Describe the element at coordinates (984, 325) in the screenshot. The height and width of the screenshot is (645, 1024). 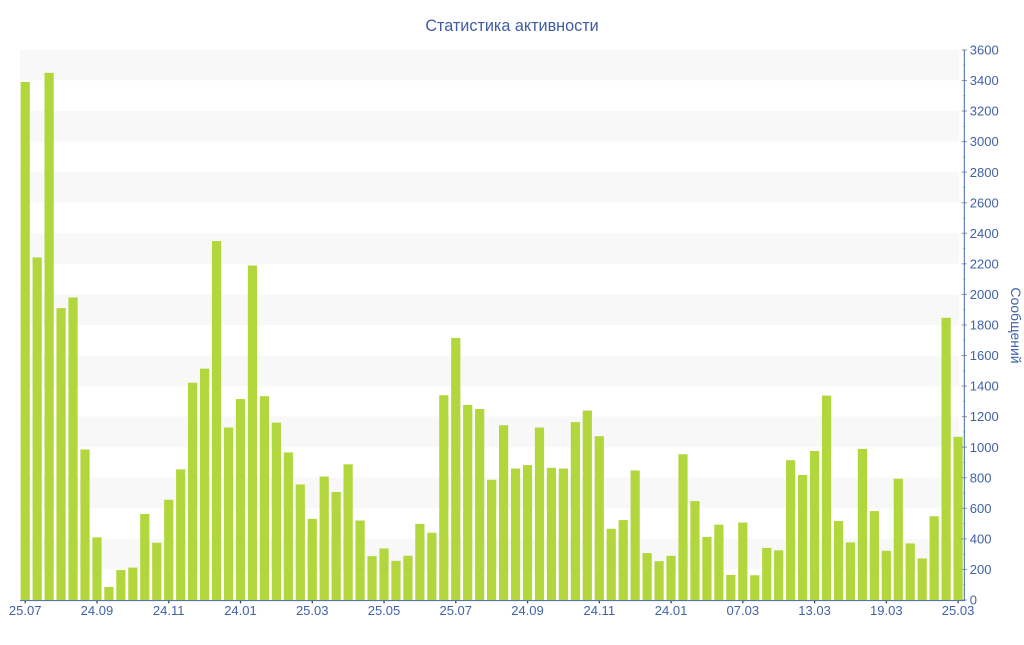
I see `svg-text: 1800` at that location.